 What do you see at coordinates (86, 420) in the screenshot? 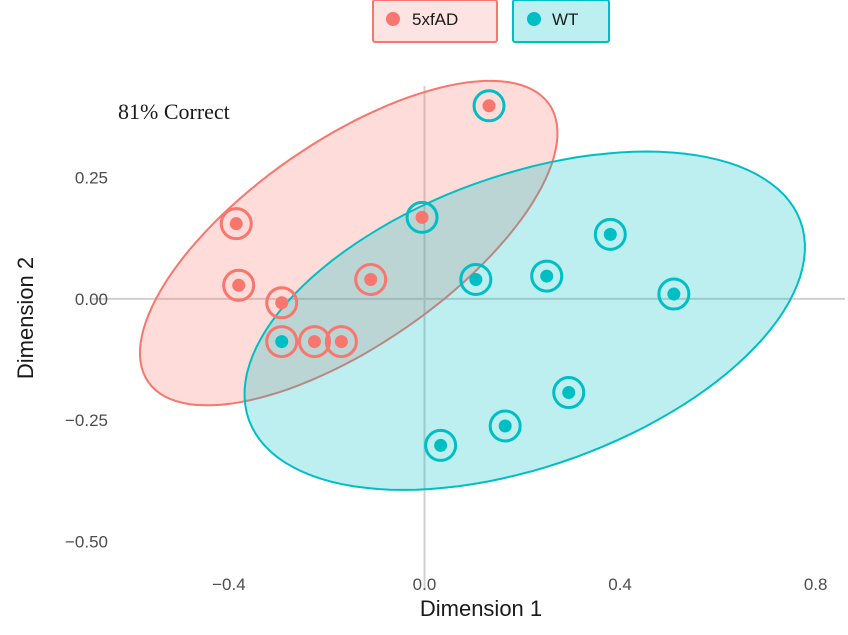
I see `y-tick-label: −0.25` at bounding box center [86, 420].